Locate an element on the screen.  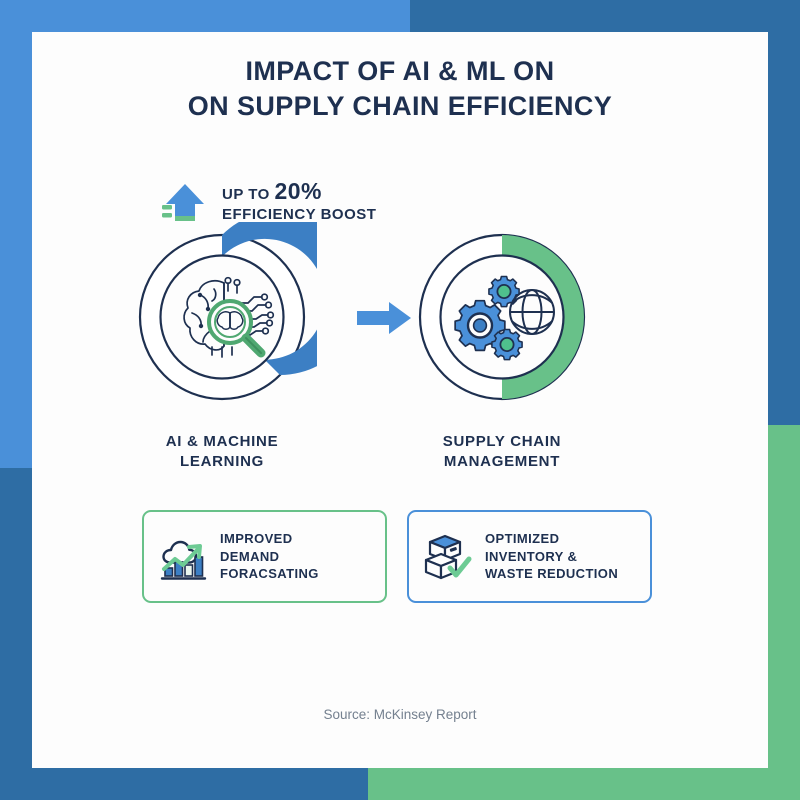
left-ring-progress-arc is located at coordinates (269, 298).